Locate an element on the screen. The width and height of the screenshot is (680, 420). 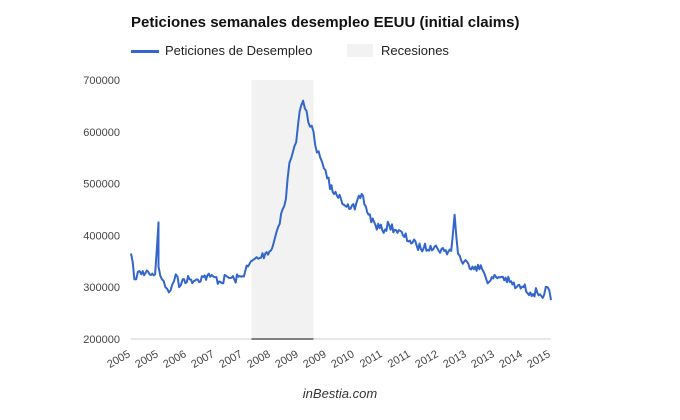
x-tick-label: 2008 is located at coordinates (258, 359).